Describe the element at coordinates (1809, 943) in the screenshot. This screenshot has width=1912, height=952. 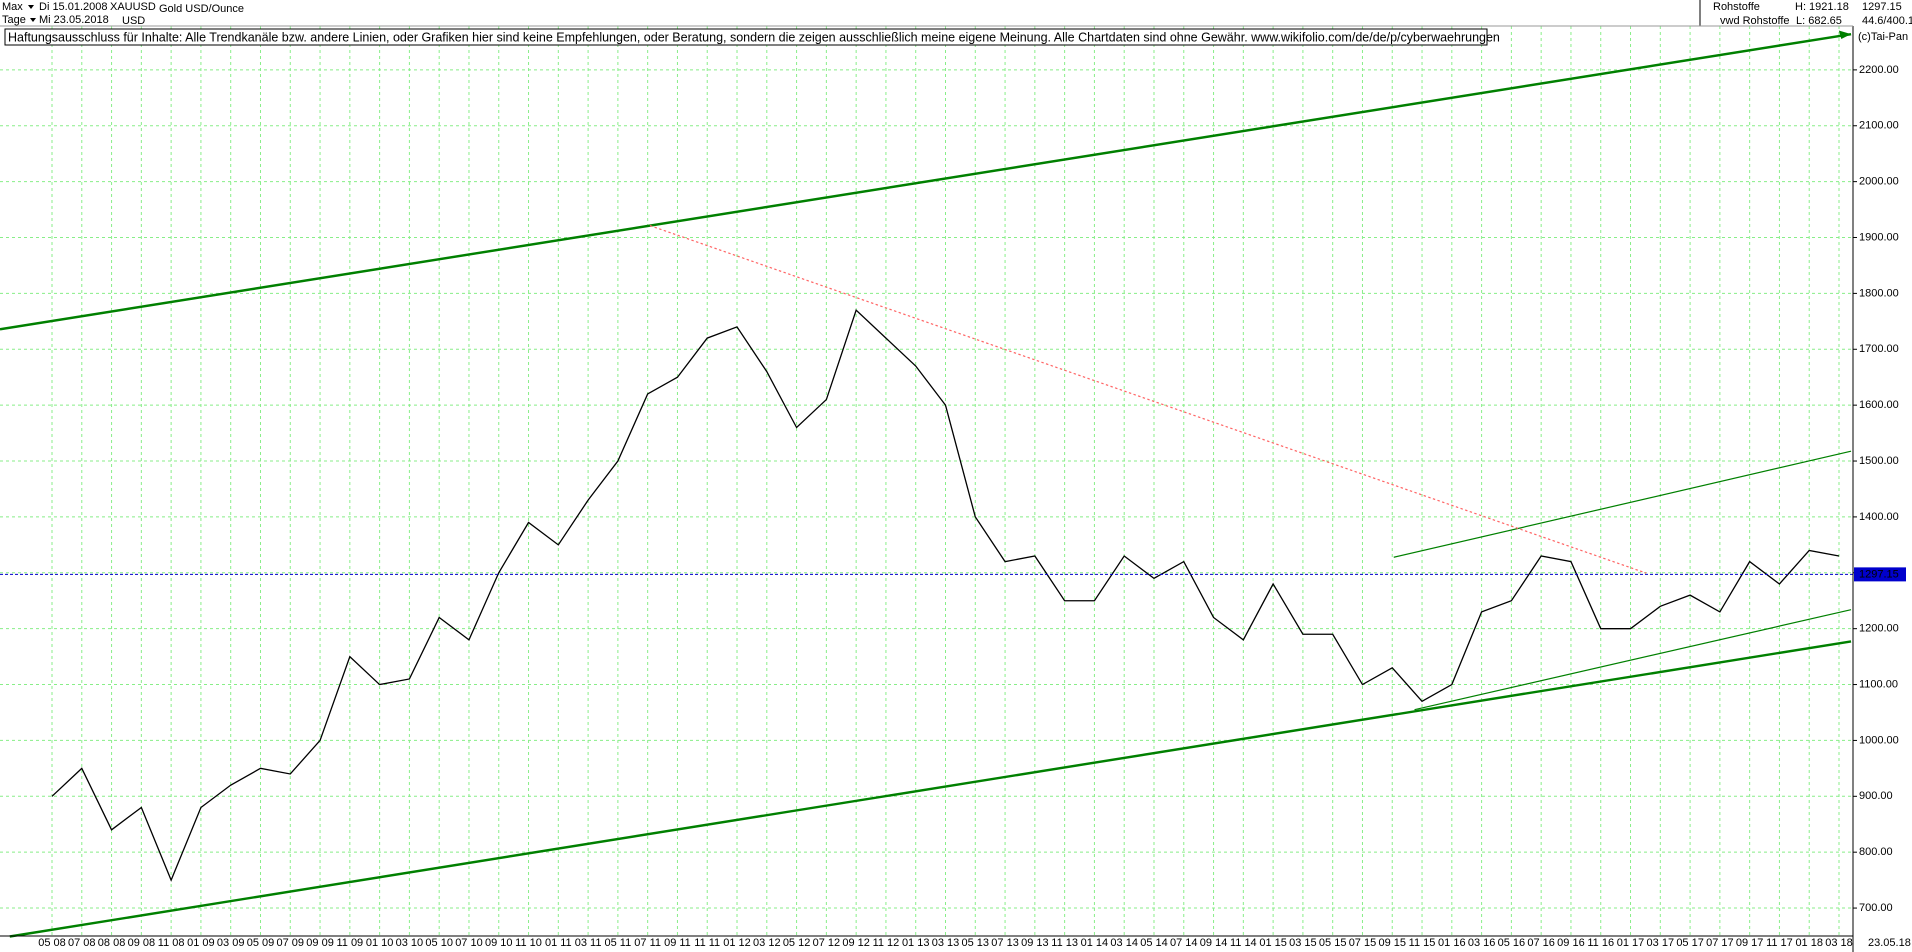
I see `x-tick-label: 01 18` at that location.